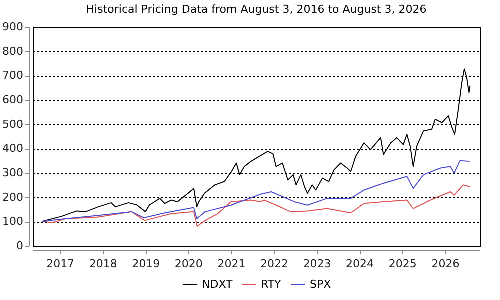 This screenshot has height=300, width=500. I want to click on x-tick-label: 2017, so click(60, 264).